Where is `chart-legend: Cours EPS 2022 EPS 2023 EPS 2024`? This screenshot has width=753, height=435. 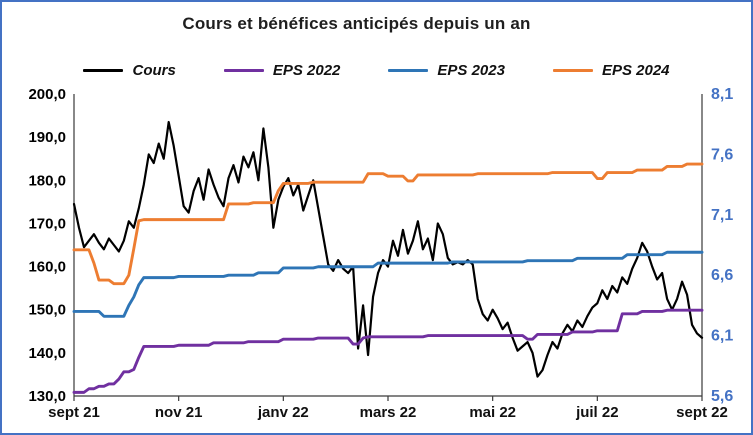 chart-legend: Cours EPS 2022 EPS 2023 EPS 2024 is located at coordinates (376, 70).